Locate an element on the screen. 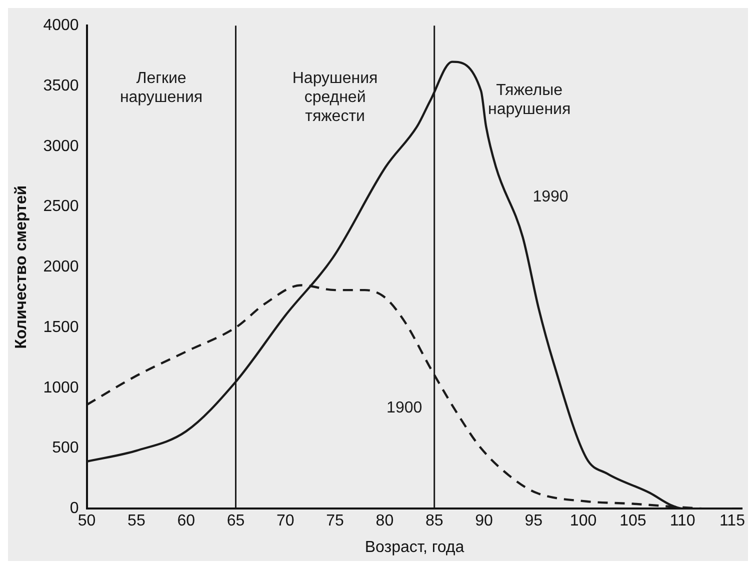  x-tick-label: 90 is located at coordinates (484, 521).